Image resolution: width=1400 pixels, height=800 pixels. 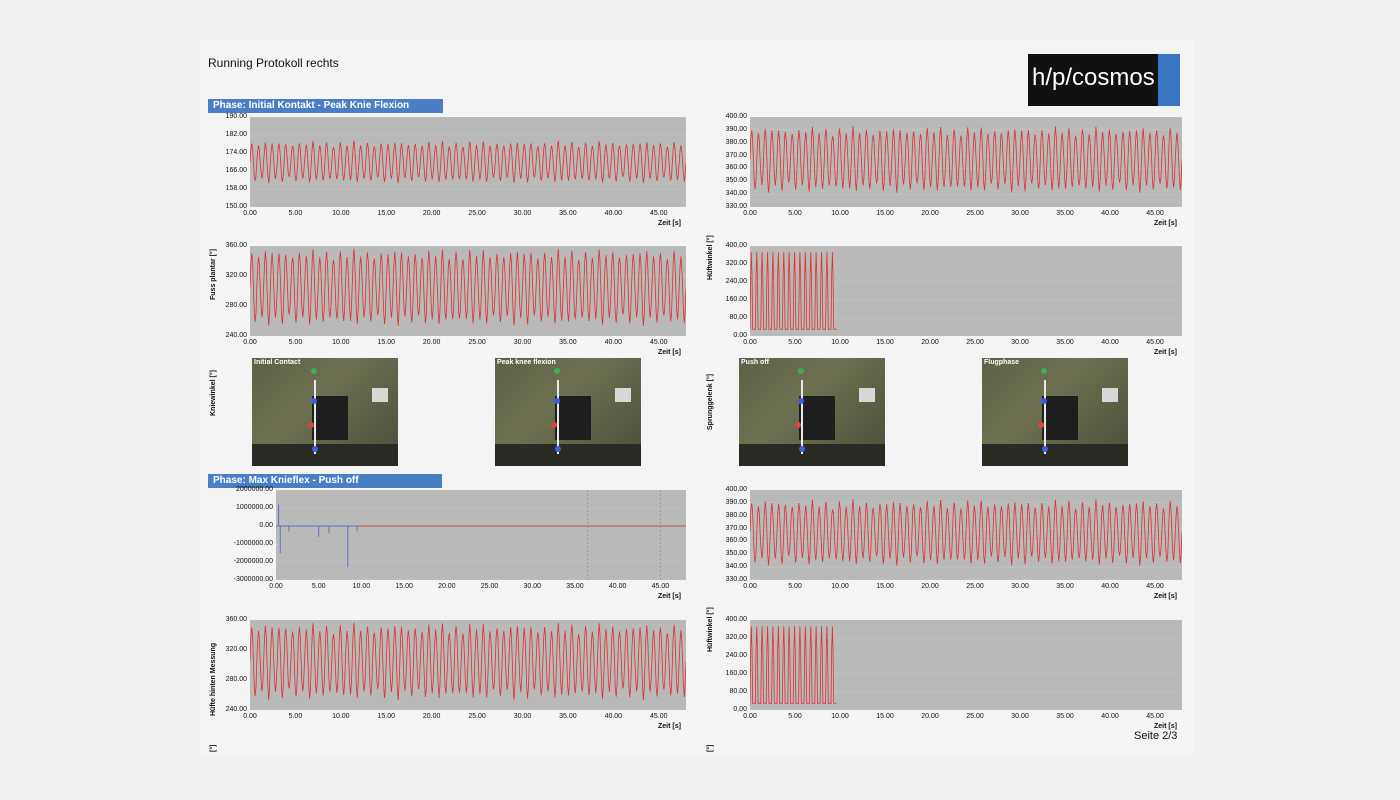 What do you see at coordinates (253, 579) in the screenshot?
I see `y-tick-label: -3000000.00` at bounding box center [253, 579].